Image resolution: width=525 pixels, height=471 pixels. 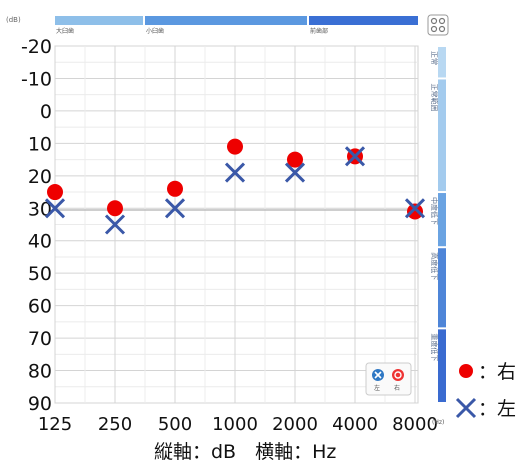 I want to click on inner-legend-right-label: 右, so click(x=397, y=388).